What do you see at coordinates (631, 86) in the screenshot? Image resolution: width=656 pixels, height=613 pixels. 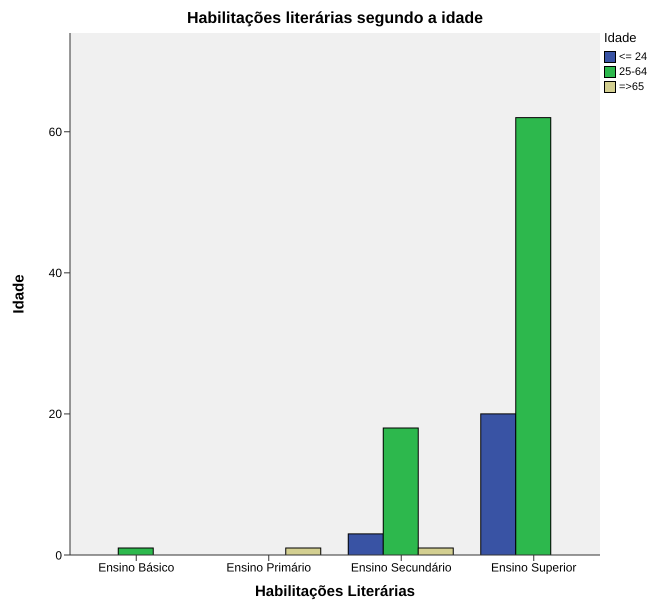 I see `legend-label: =>65` at bounding box center [631, 86].